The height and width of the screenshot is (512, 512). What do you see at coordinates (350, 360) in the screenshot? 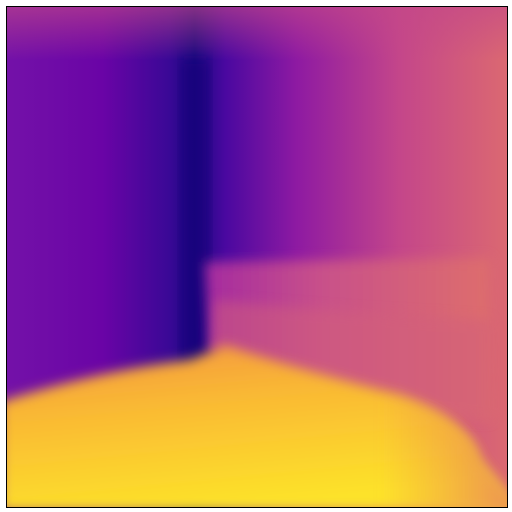
I see `bed-cover` at bounding box center [350, 360].